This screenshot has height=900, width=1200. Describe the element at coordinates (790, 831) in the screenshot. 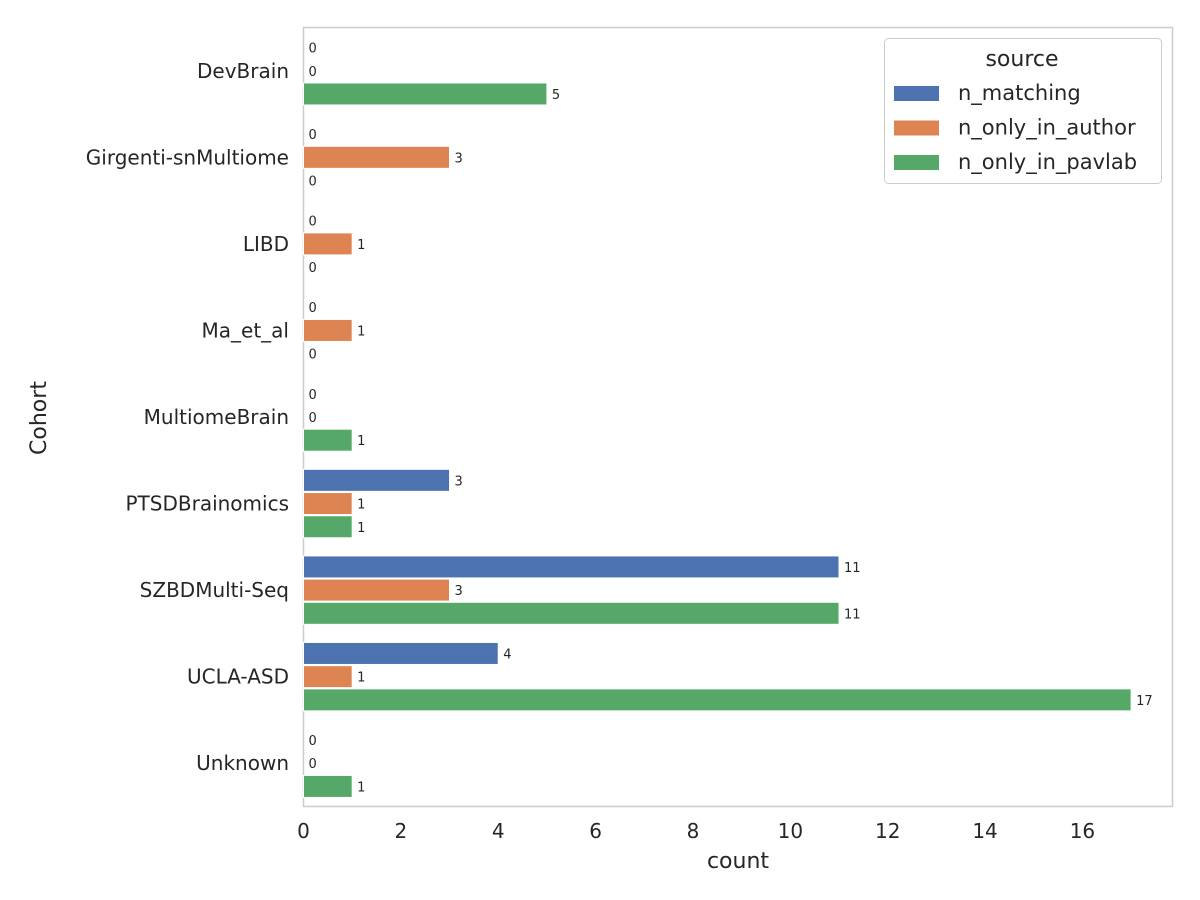

I see `x-tick-label: 10` at that location.